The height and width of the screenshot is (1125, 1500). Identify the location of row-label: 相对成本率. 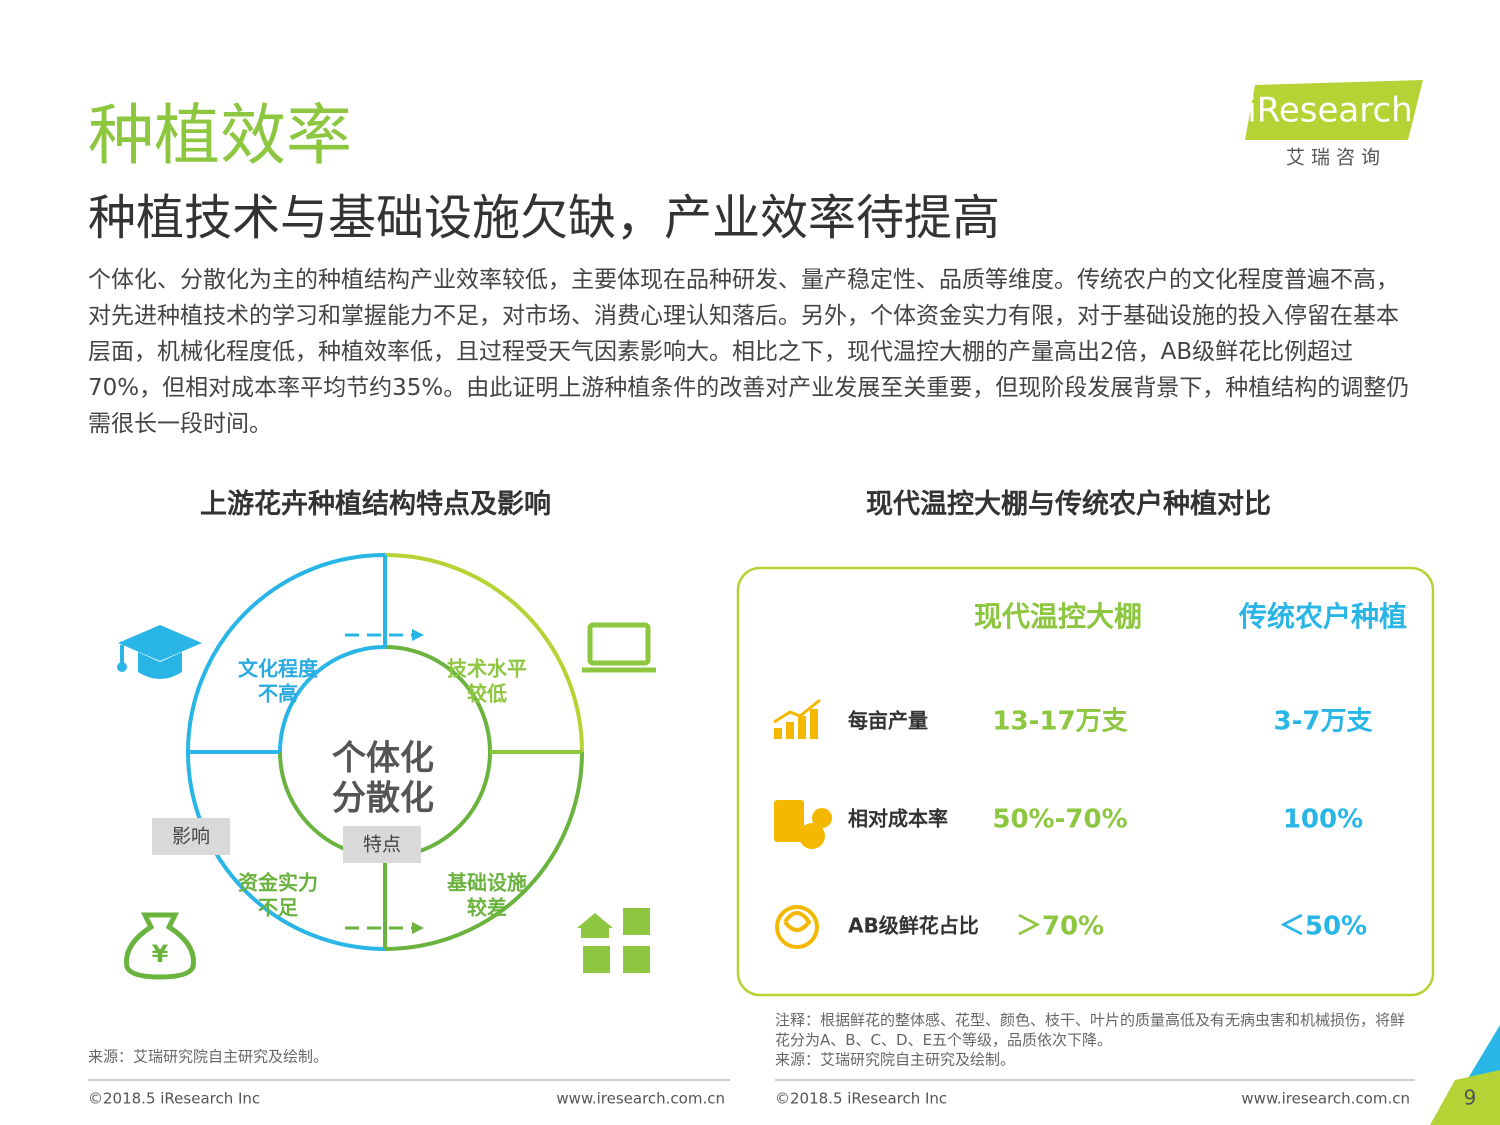
(898, 819).